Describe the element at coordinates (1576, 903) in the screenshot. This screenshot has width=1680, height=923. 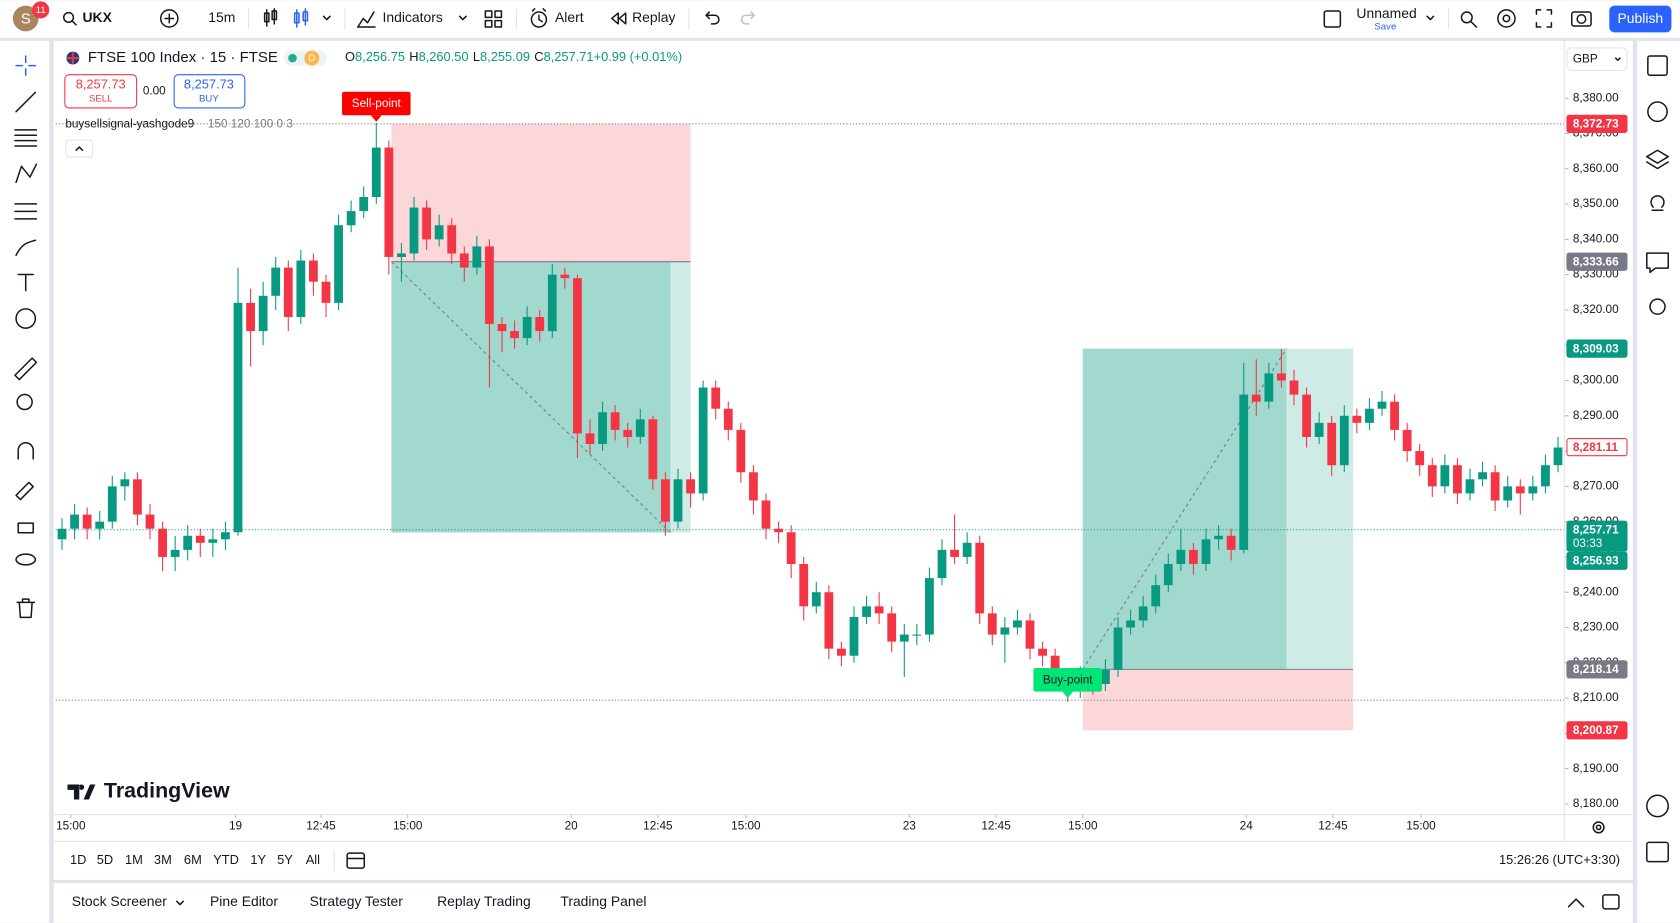
I see `panel-toggle` at that location.